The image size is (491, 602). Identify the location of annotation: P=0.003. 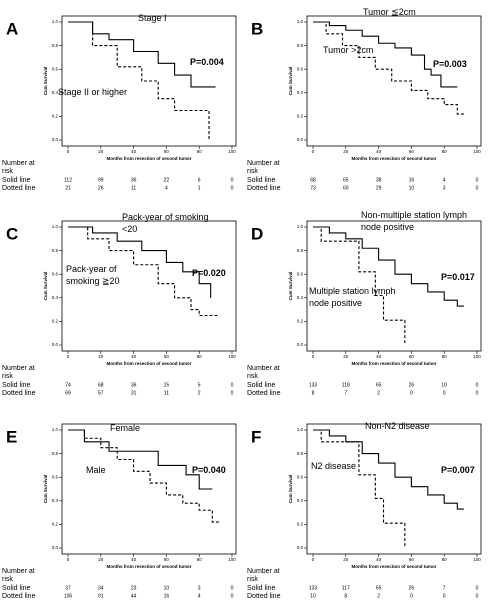
(450, 64).